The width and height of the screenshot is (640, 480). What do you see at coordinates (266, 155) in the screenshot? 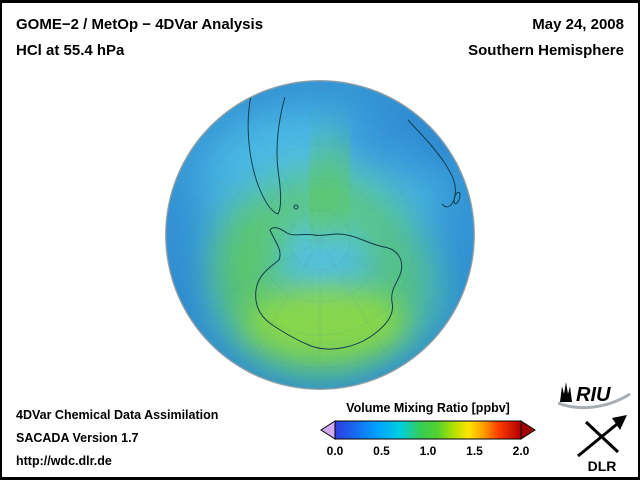
I see `coast-south-america` at bounding box center [266, 155].